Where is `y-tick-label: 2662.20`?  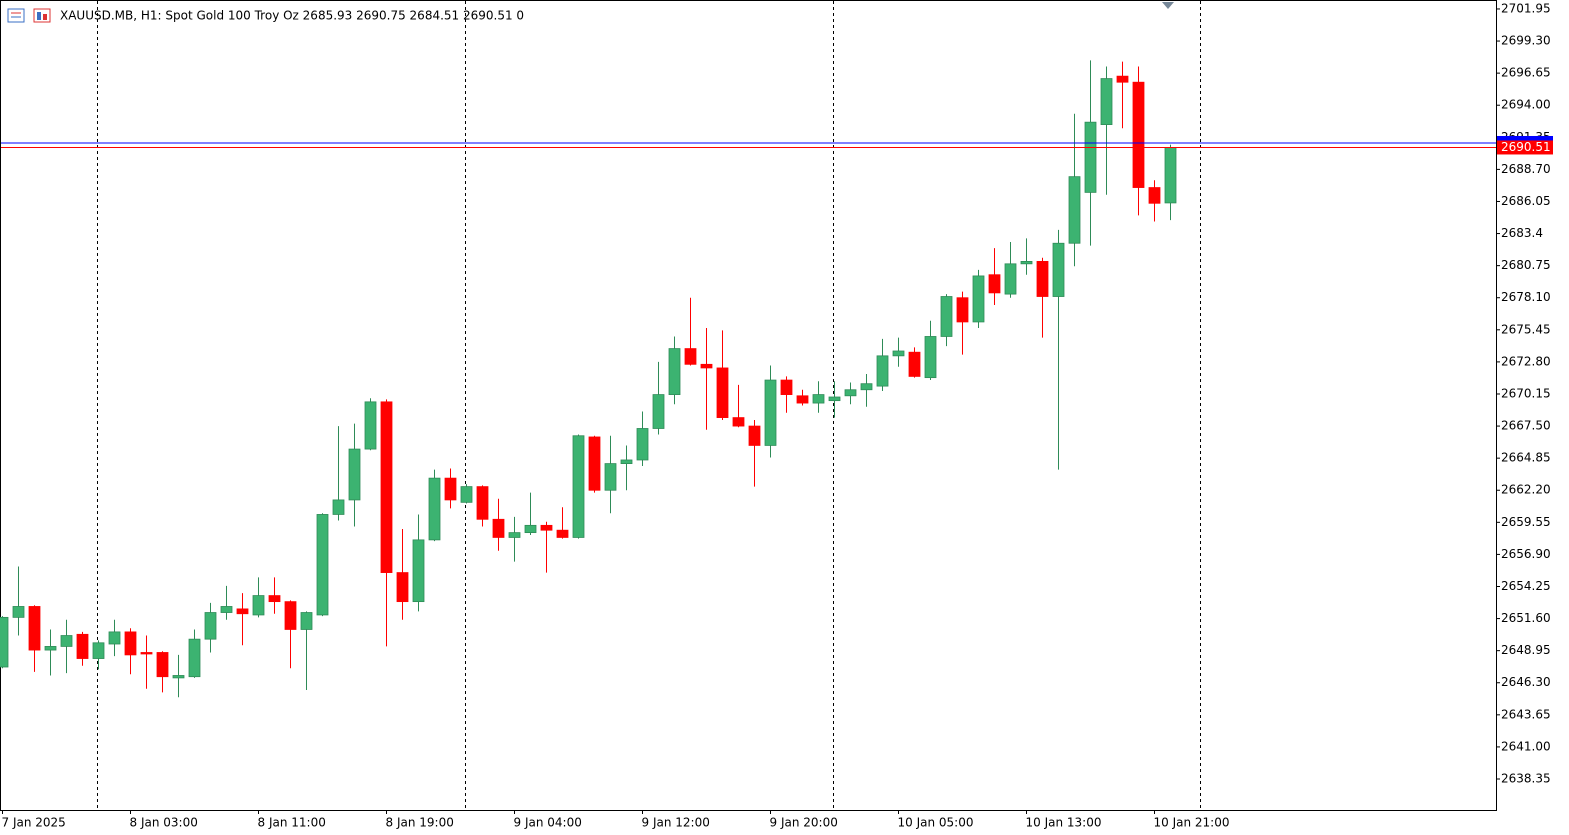 y-tick-label: 2662.20 is located at coordinates (1526, 490).